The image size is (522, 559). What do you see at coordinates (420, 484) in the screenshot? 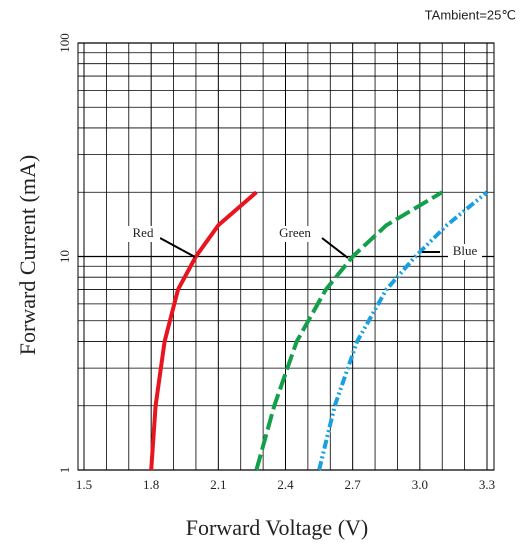
I see `x-tick-label: 3.0` at bounding box center [420, 484].